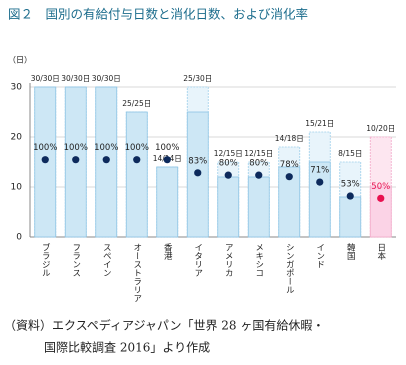  I want to click on value-label: 25/30日, so click(197, 78).